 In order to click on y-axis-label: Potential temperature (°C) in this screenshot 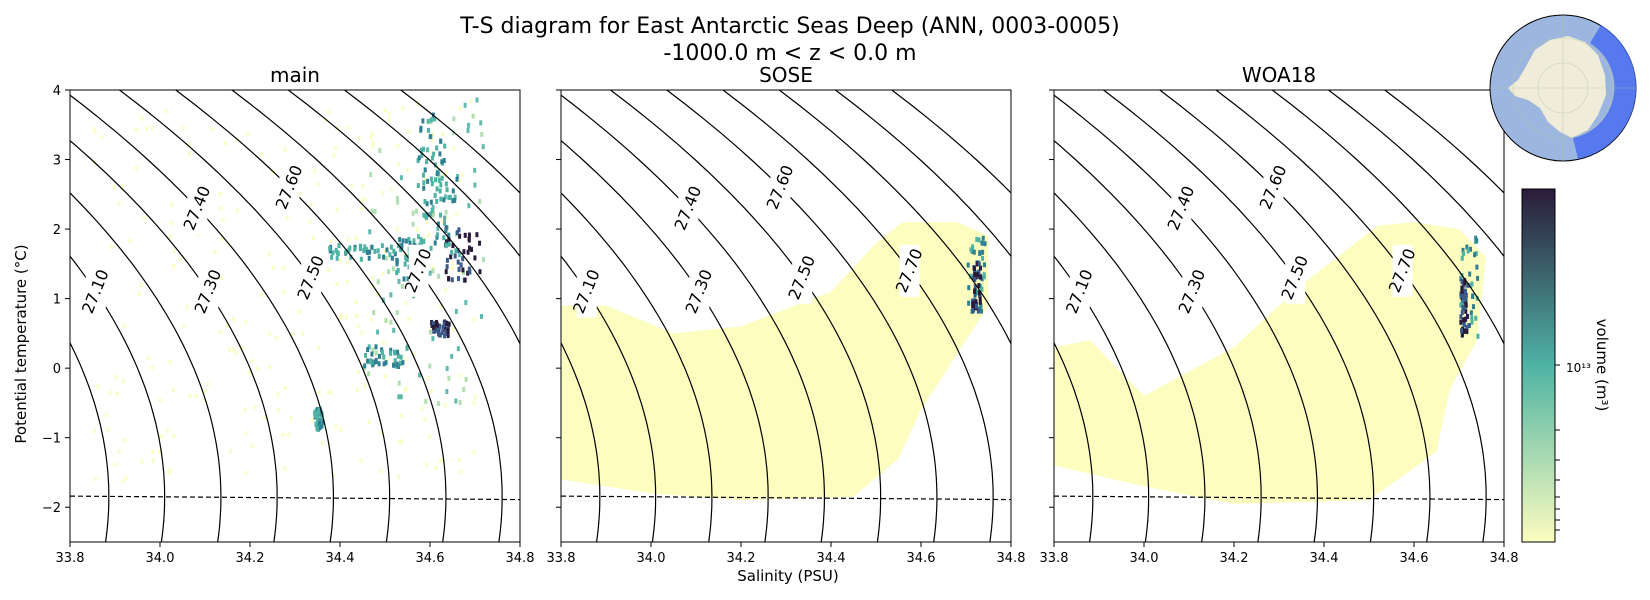, I will do `click(21, 343)`.